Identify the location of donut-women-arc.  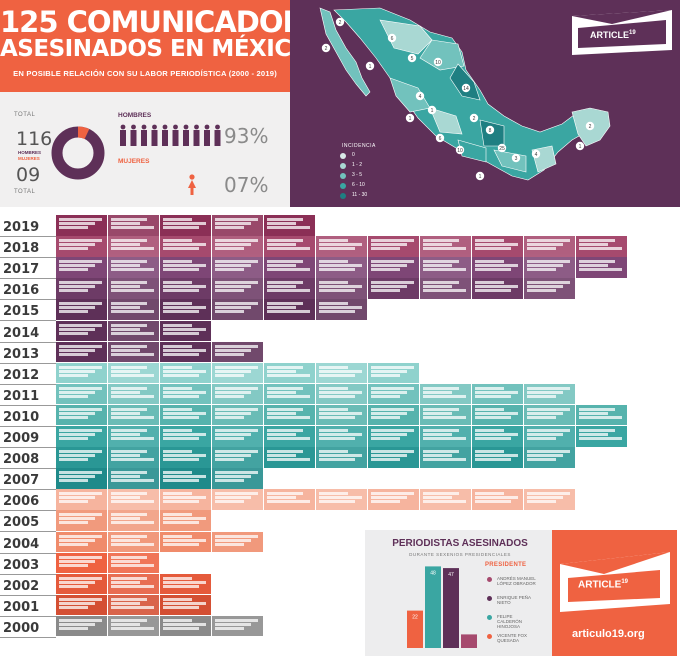
(78, 153).